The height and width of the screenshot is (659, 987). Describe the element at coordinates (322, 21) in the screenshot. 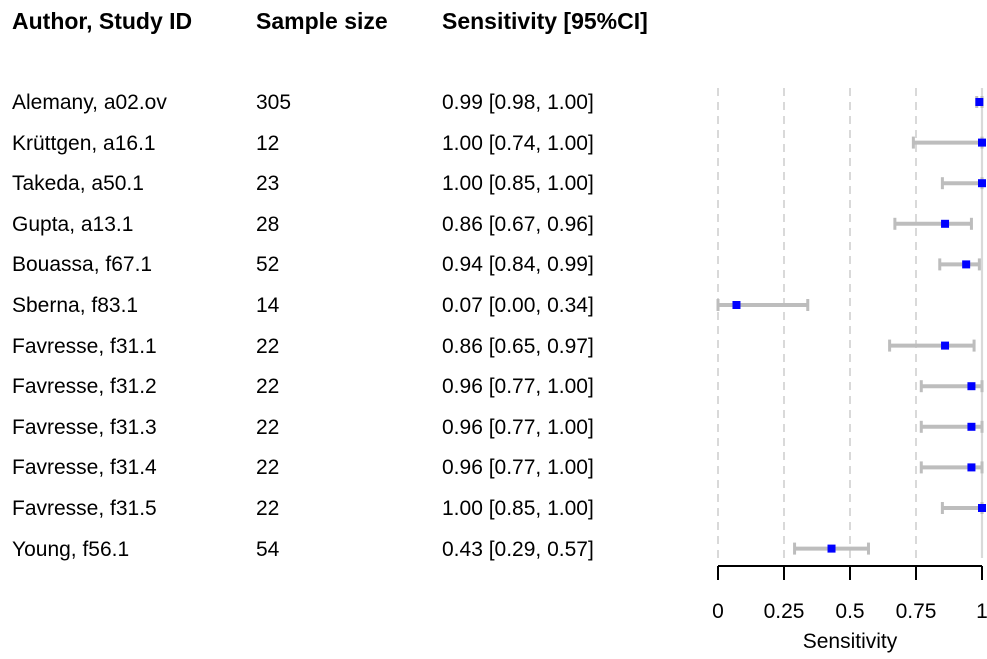

I see `header-sample-size: Sample size` at that location.